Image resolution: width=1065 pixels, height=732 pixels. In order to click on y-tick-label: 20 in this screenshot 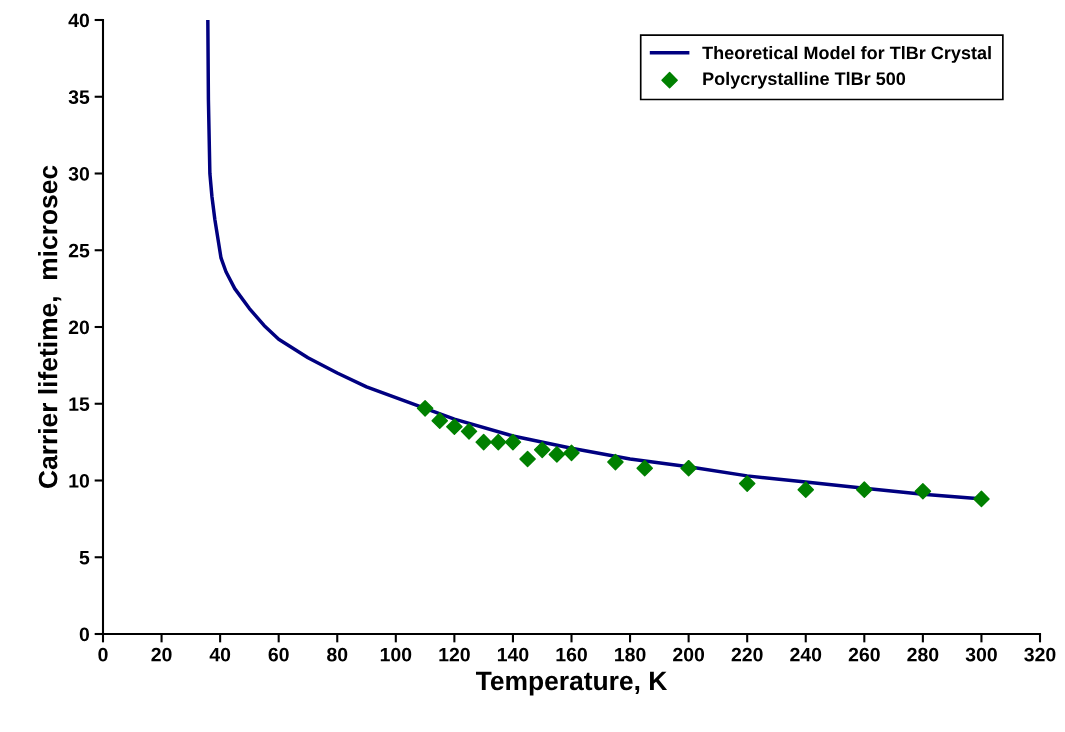, I will do `click(79, 327)`.